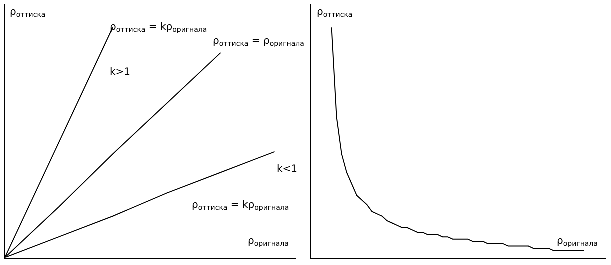 This screenshot has width=611, height=265. Describe the element at coordinates (258, 42) in the screenshot. I see `annotation: ρ$_{оттиска}$ = ρ$_{оригнала}$` at that location.